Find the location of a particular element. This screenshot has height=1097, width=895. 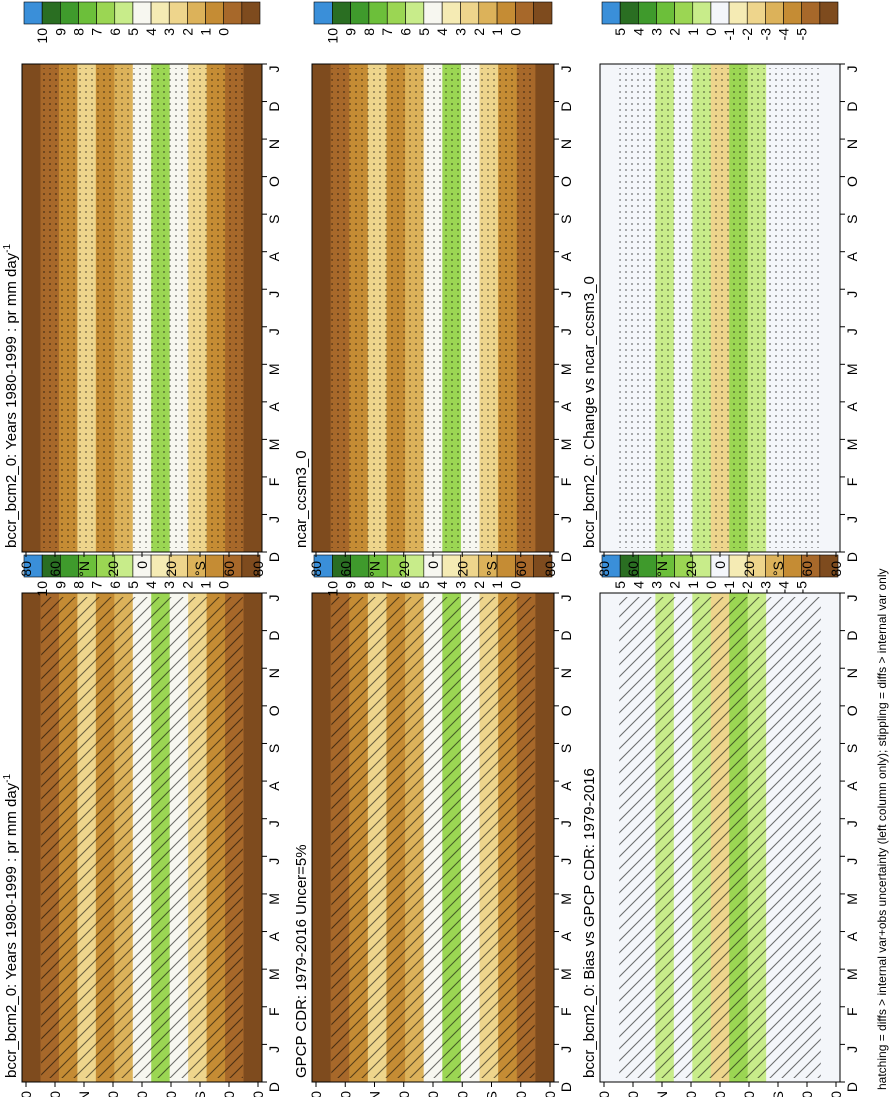

panel-title: bccr_bcm2_0: Bias vs GPCP CDR: 1979-2016 is located at coordinates (589, 923).